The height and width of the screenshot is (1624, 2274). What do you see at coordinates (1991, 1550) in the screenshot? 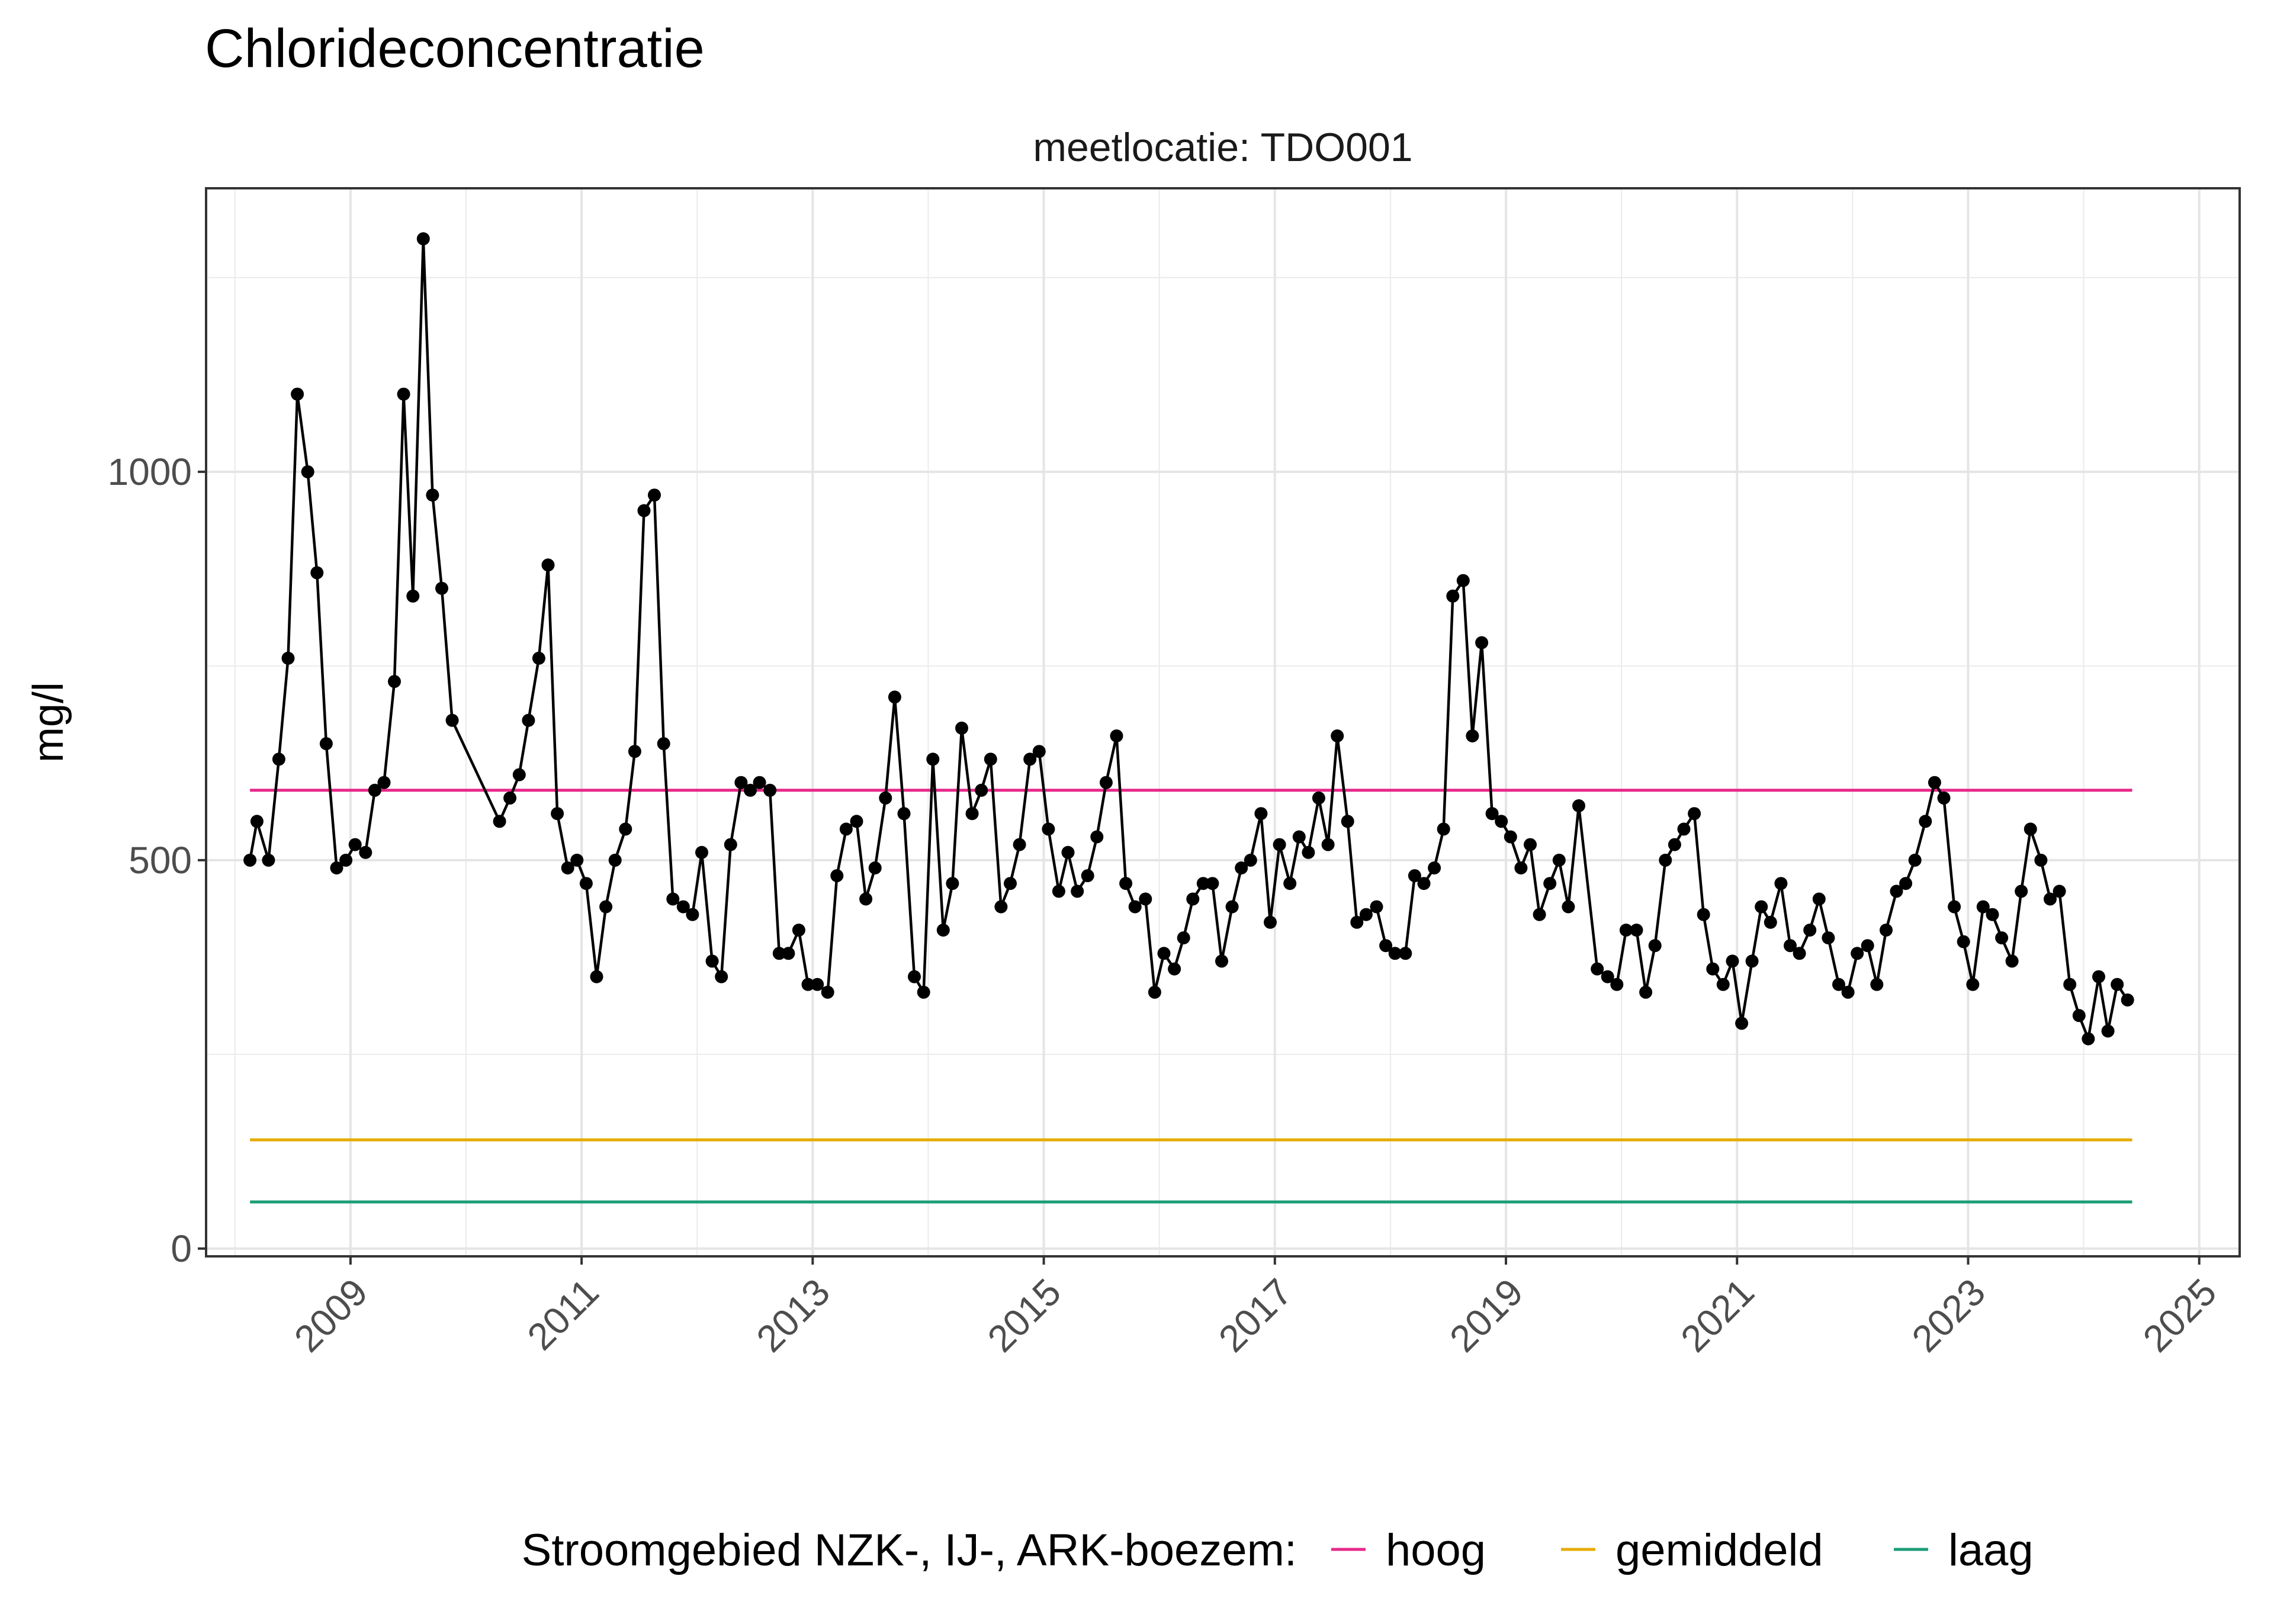
I see `legend-label-laag: laag` at bounding box center [1991, 1550].